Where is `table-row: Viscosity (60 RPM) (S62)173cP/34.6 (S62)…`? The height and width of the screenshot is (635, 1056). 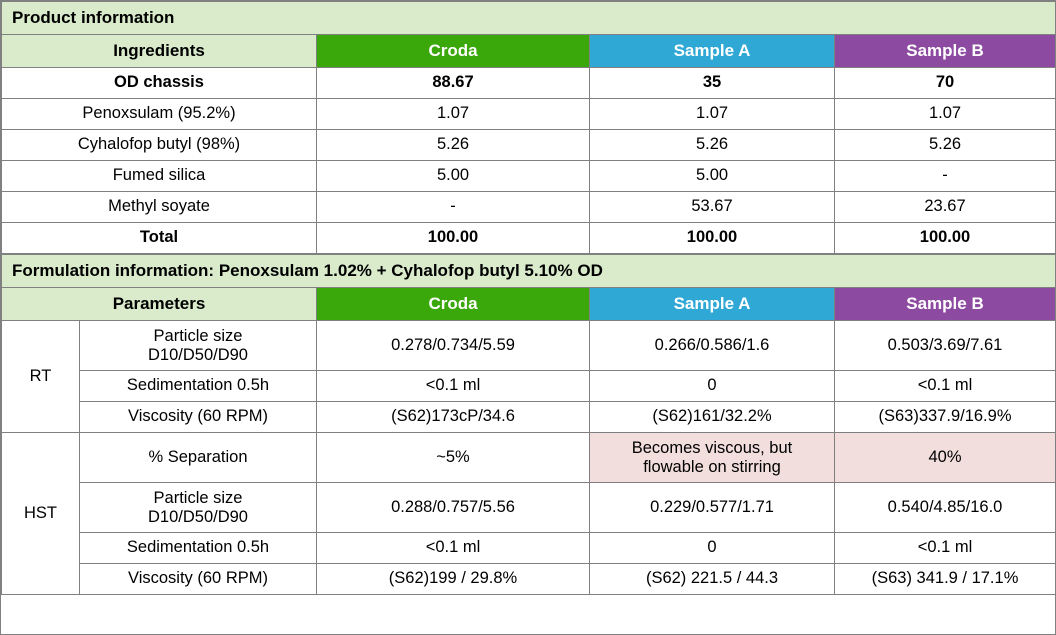
table-row: Viscosity (60 RPM) (S62)173cP/34.6 (S62)… is located at coordinates (529, 417).